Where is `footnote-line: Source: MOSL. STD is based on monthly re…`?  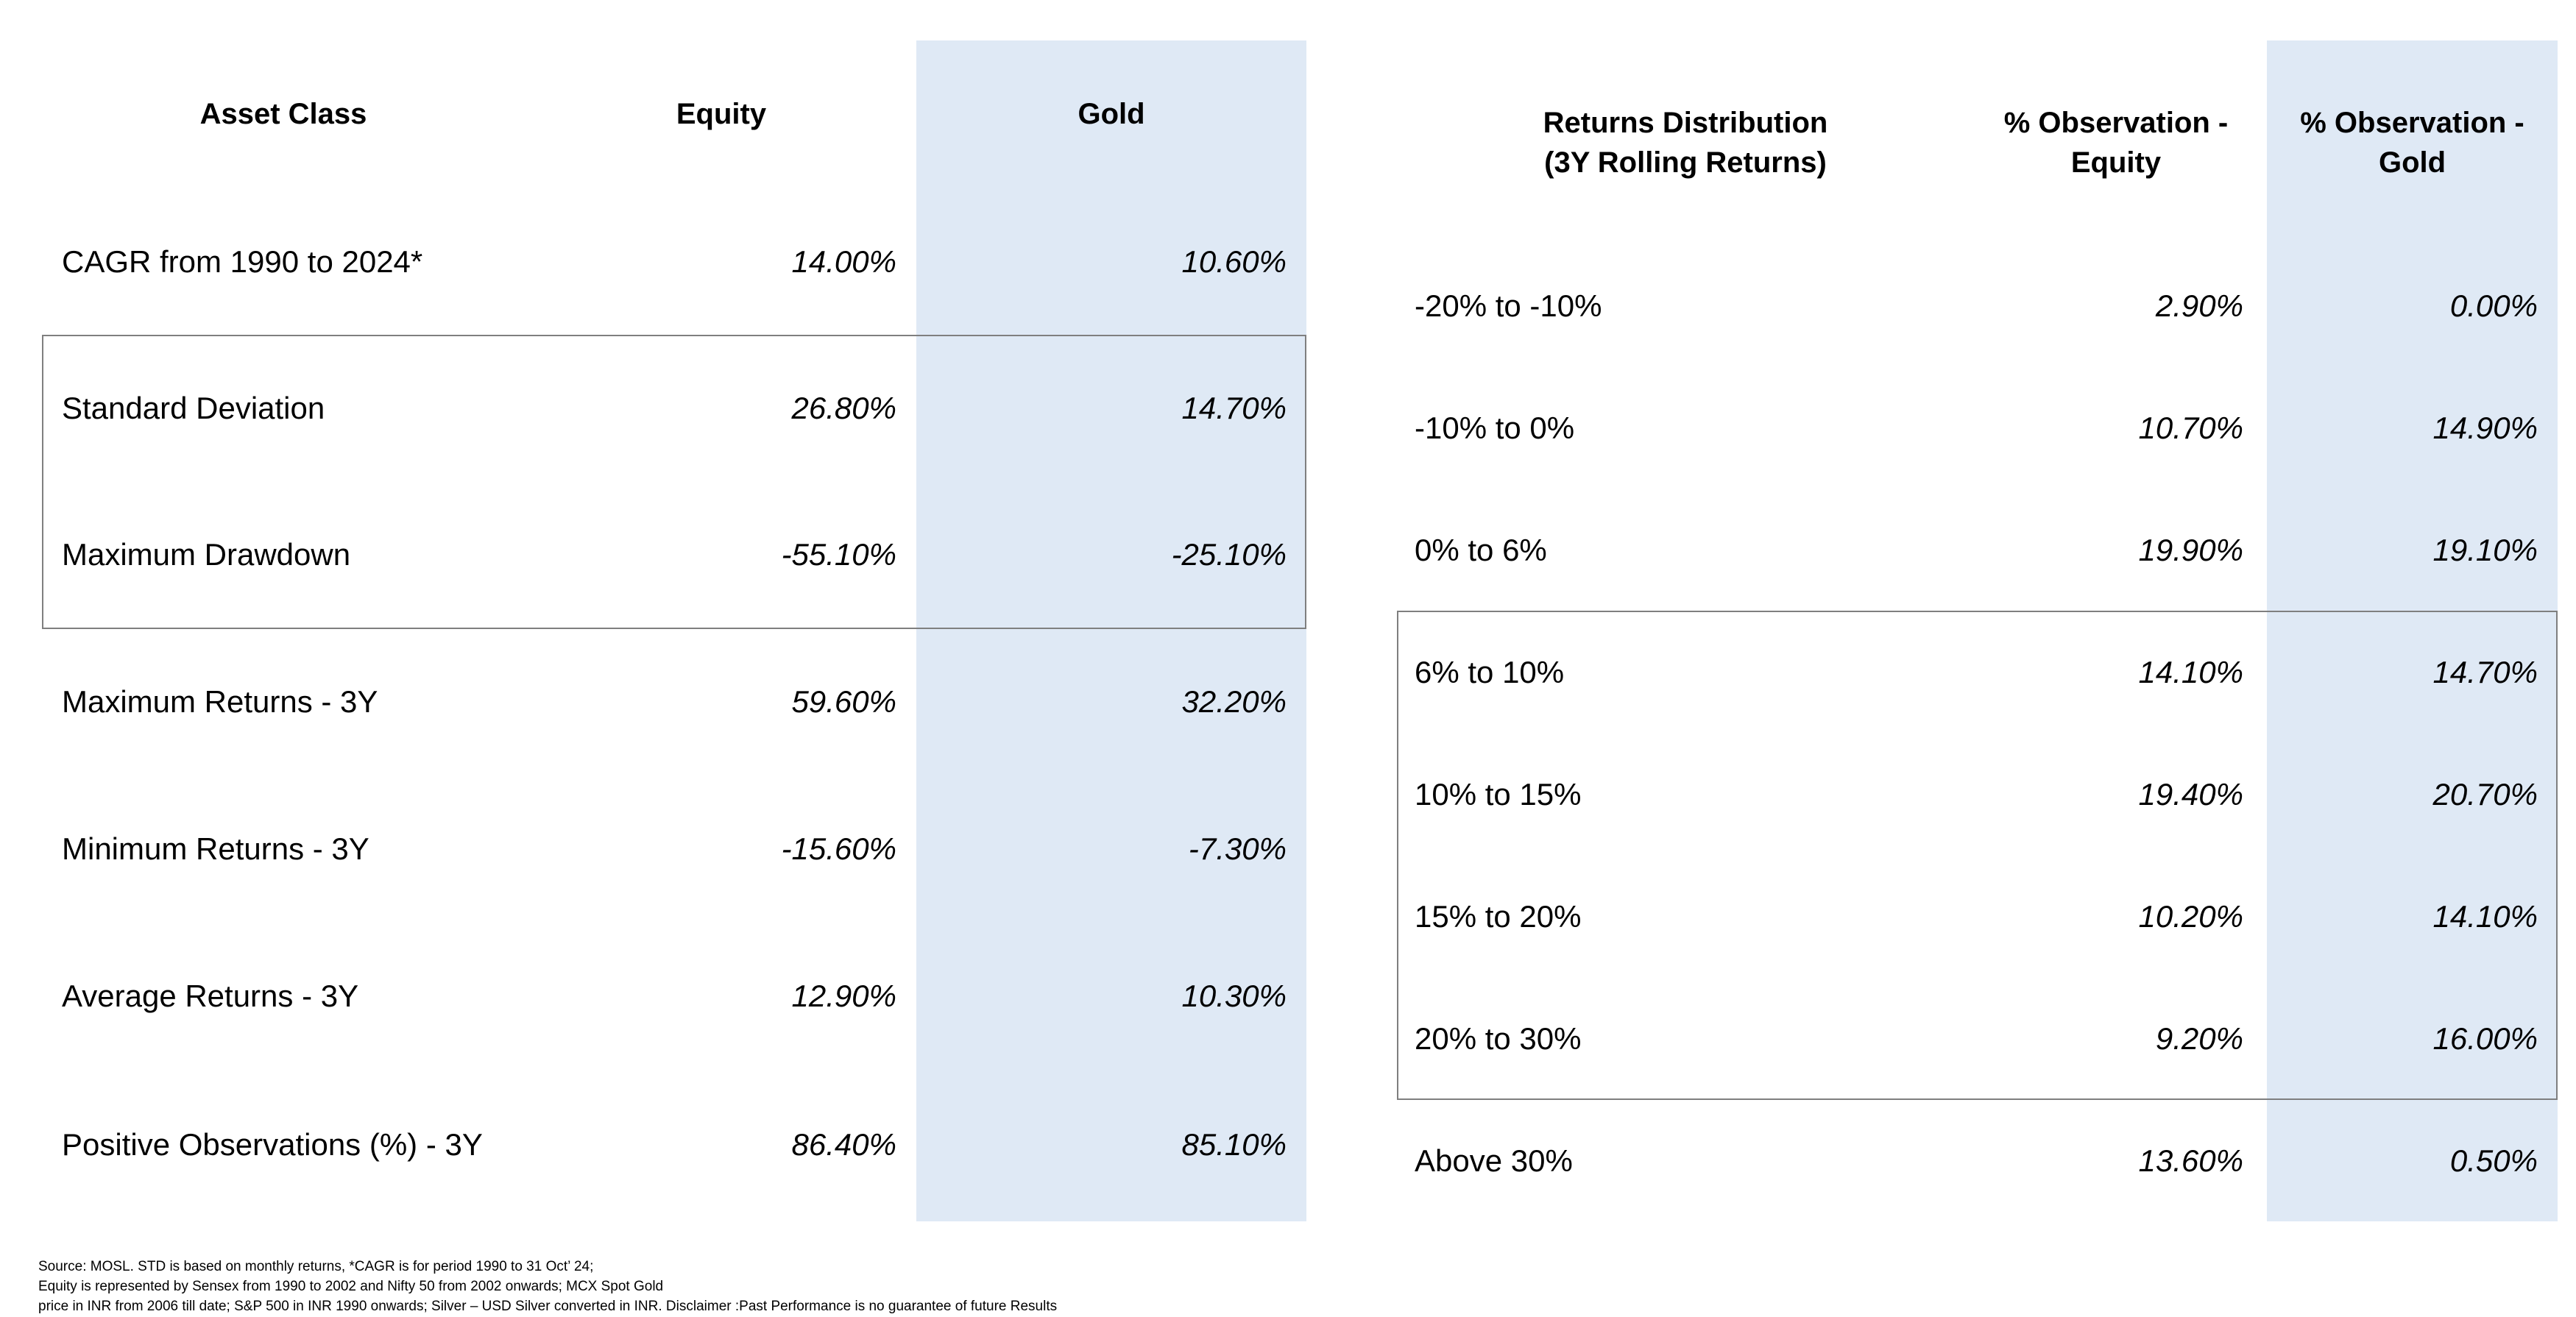
footnote-line: Source: MOSL. STD is based on monthly re… is located at coordinates (316, 1267).